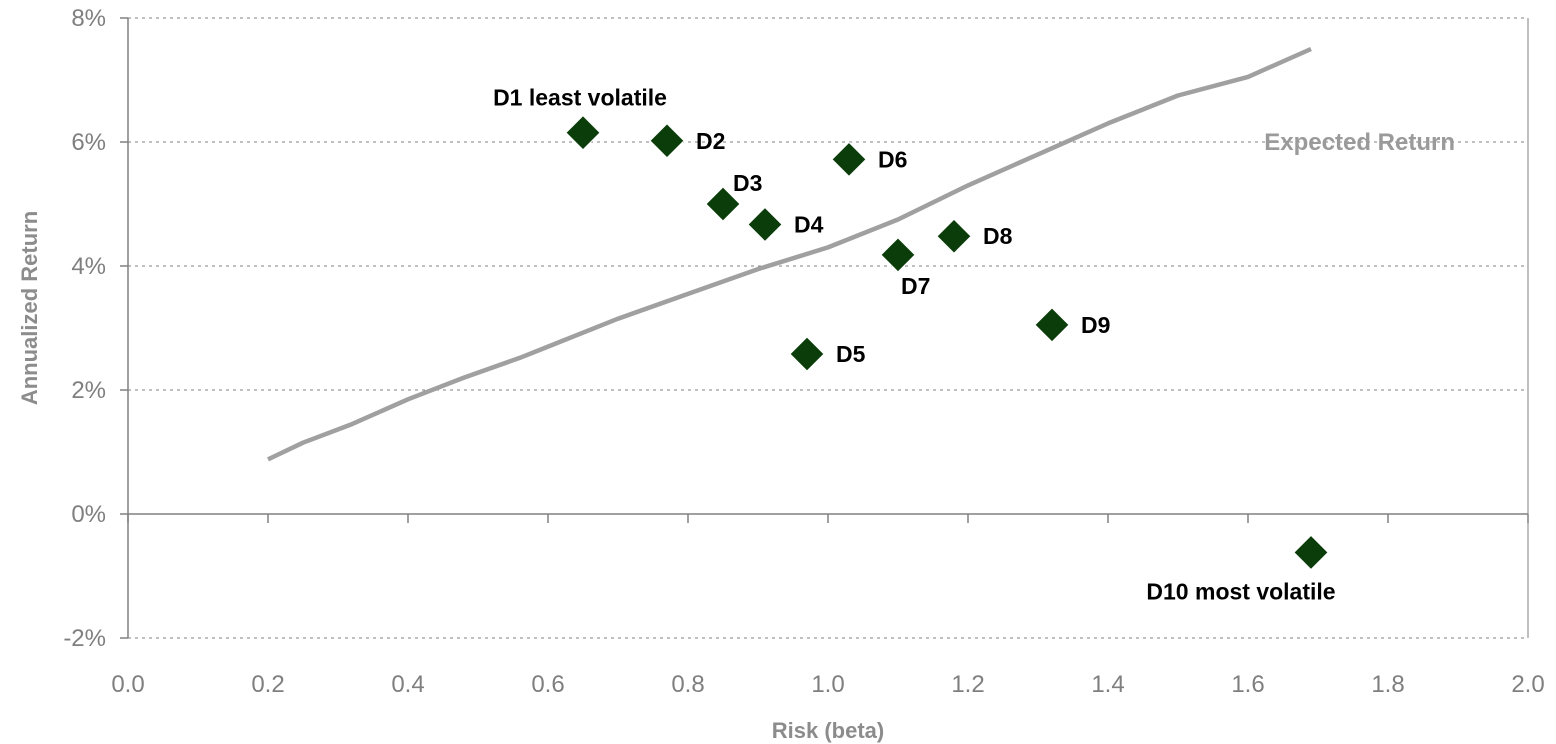 The image size is (1556, 744). Describe the element at coordinates (88, 142) in the screenshot. I see `y-tick-label: 6%` at that location.